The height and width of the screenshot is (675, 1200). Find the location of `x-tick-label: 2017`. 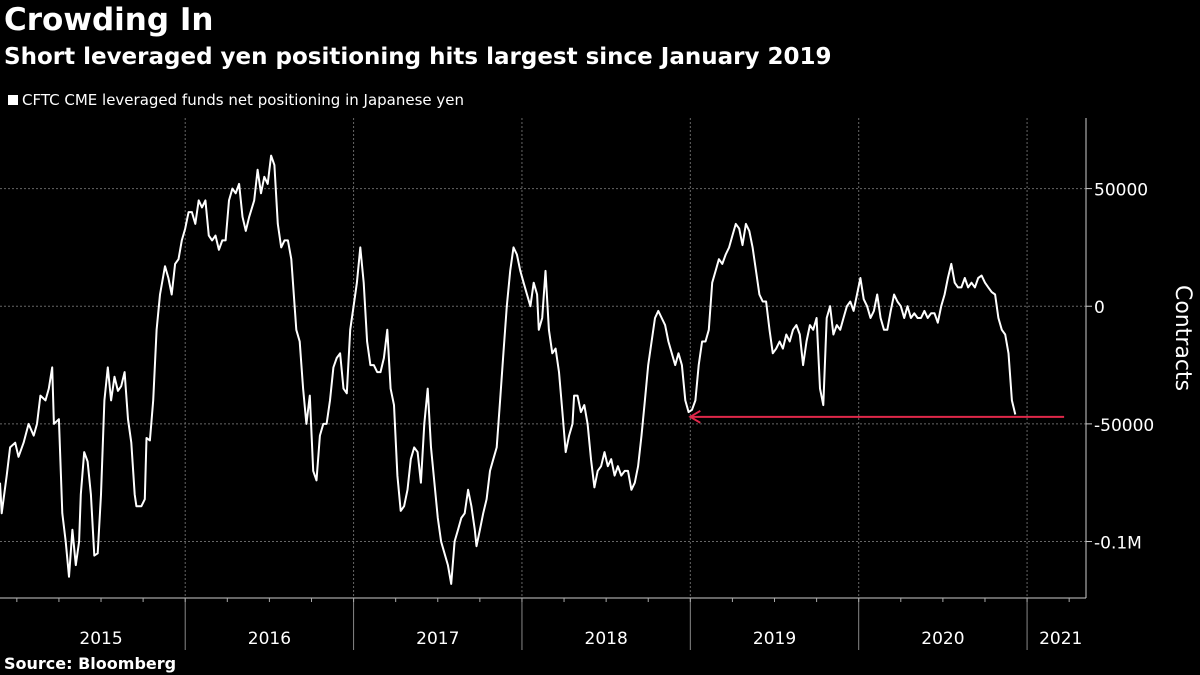

x-tick-label: 2017 is located at coordinates (437, 639).